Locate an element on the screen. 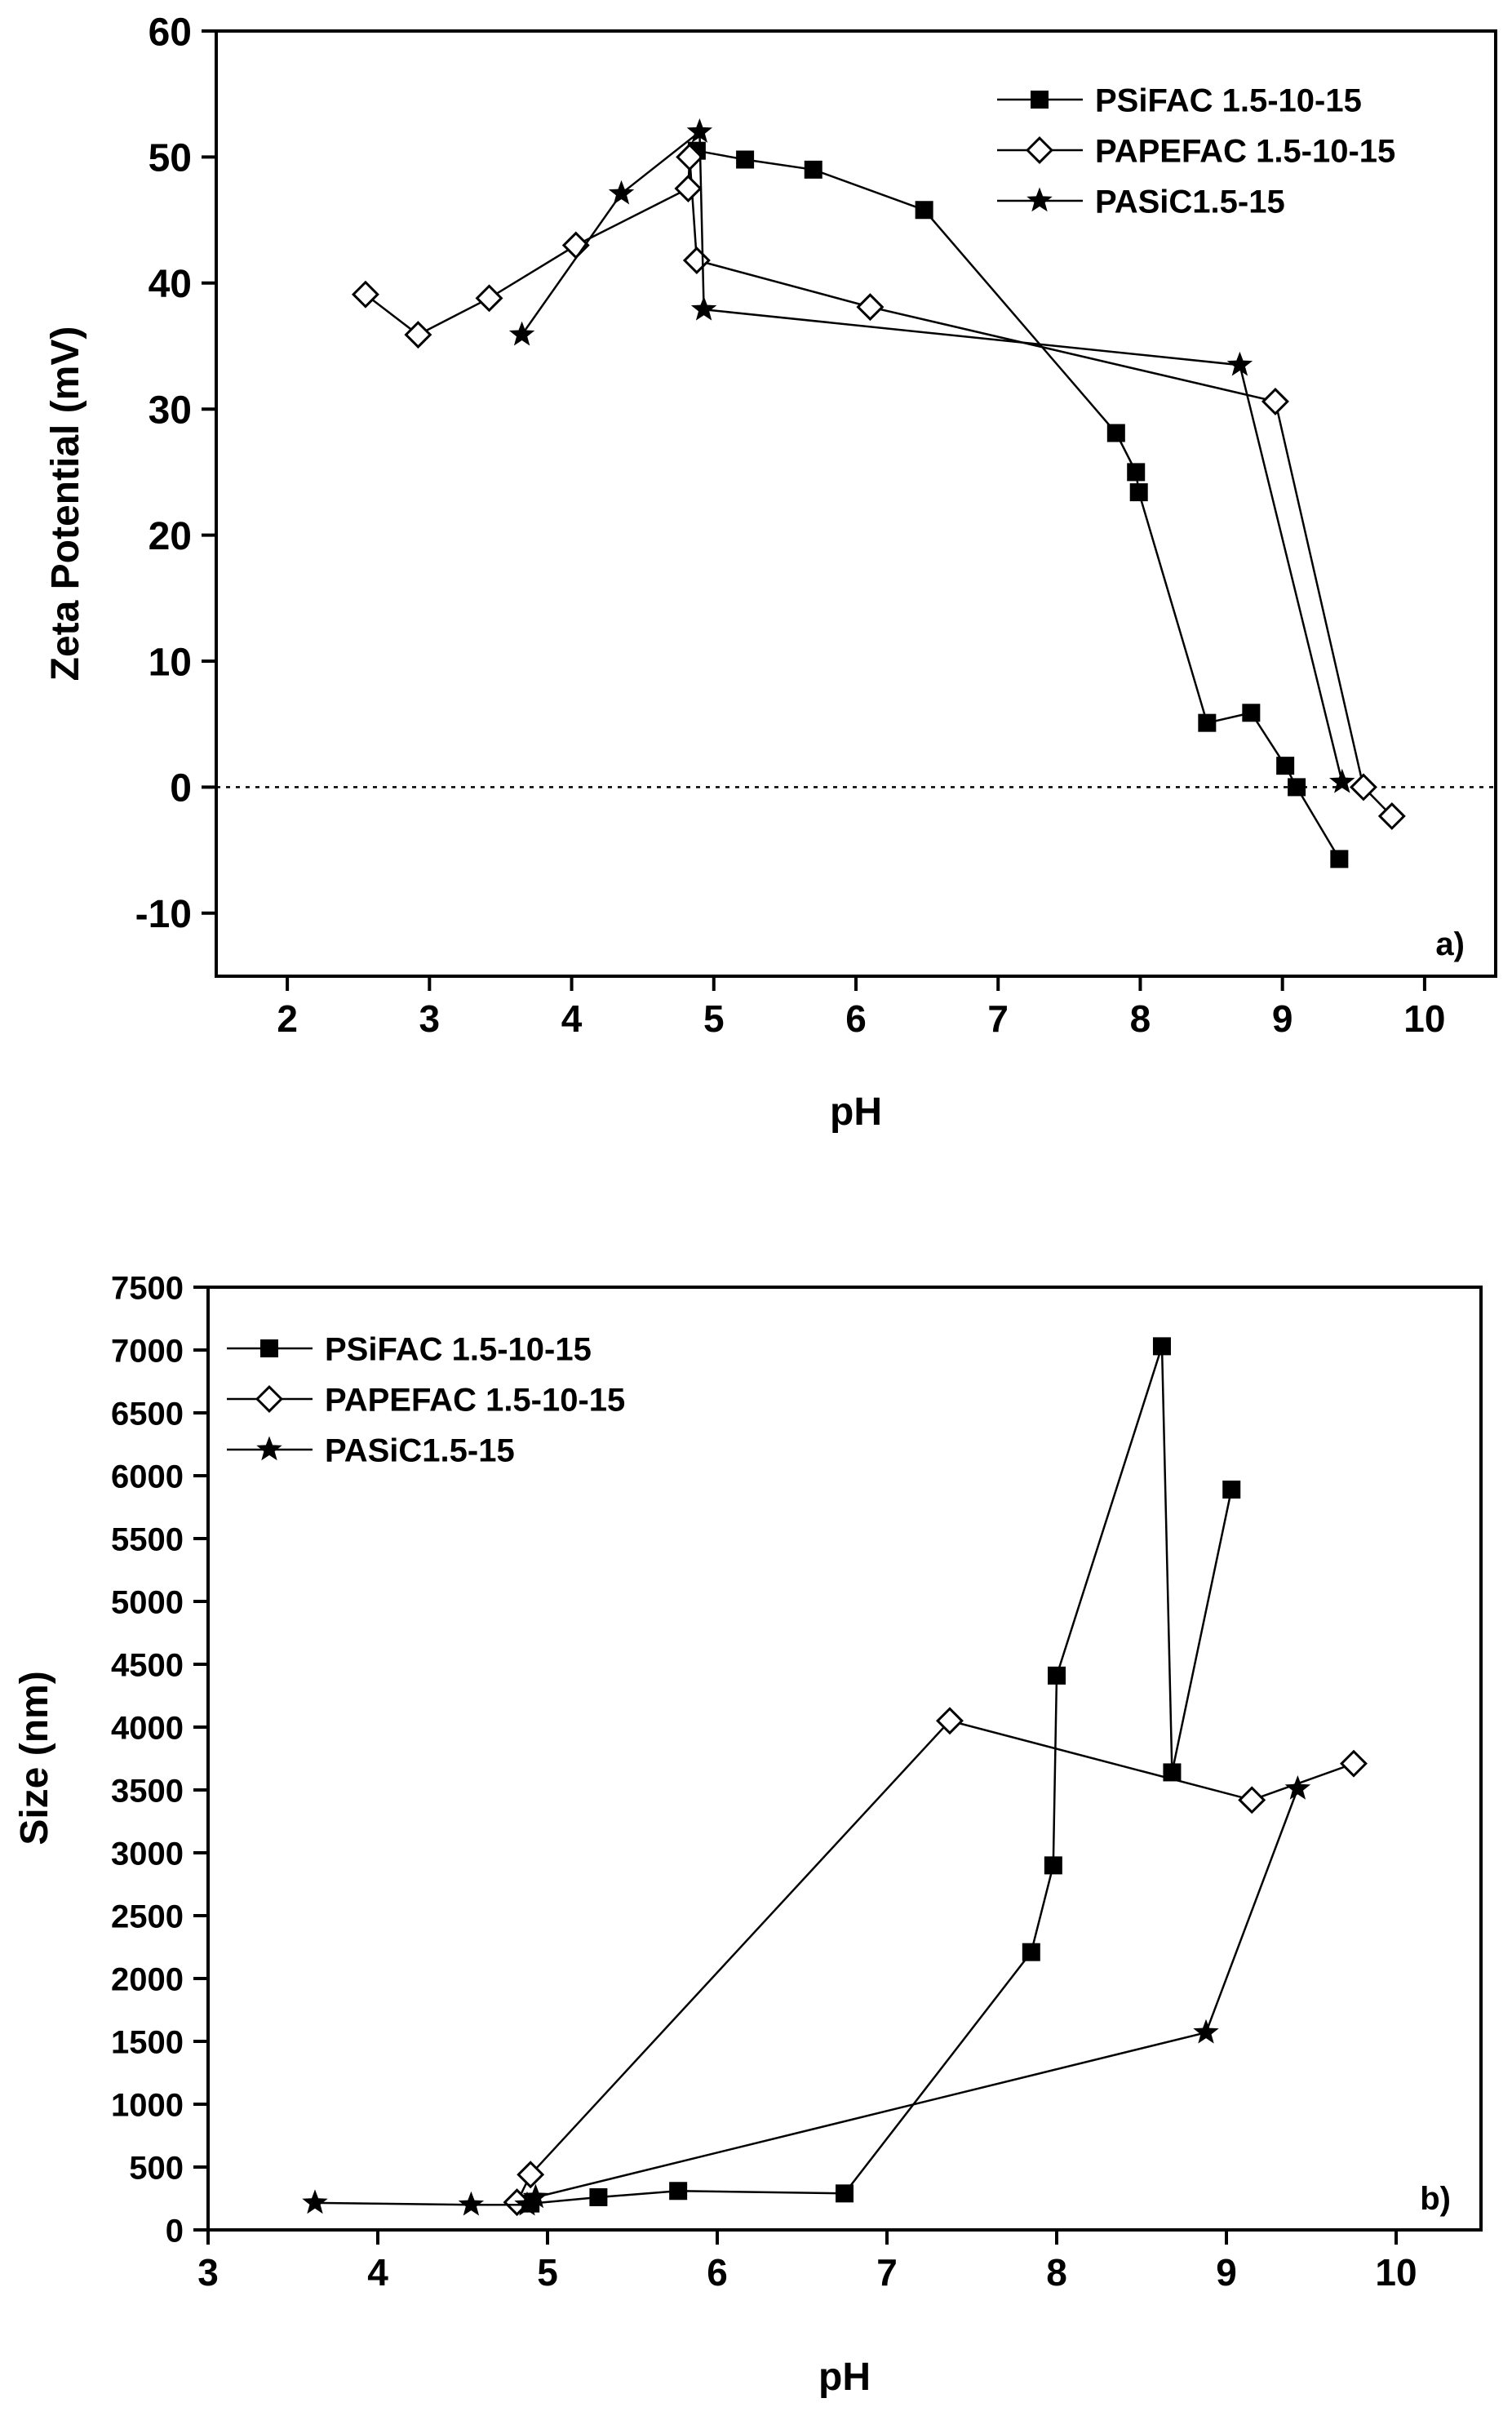 The width and height of the screenshot is (1512, 2416). y-tick-label: 6000 is located at coordinates (147, 1476).